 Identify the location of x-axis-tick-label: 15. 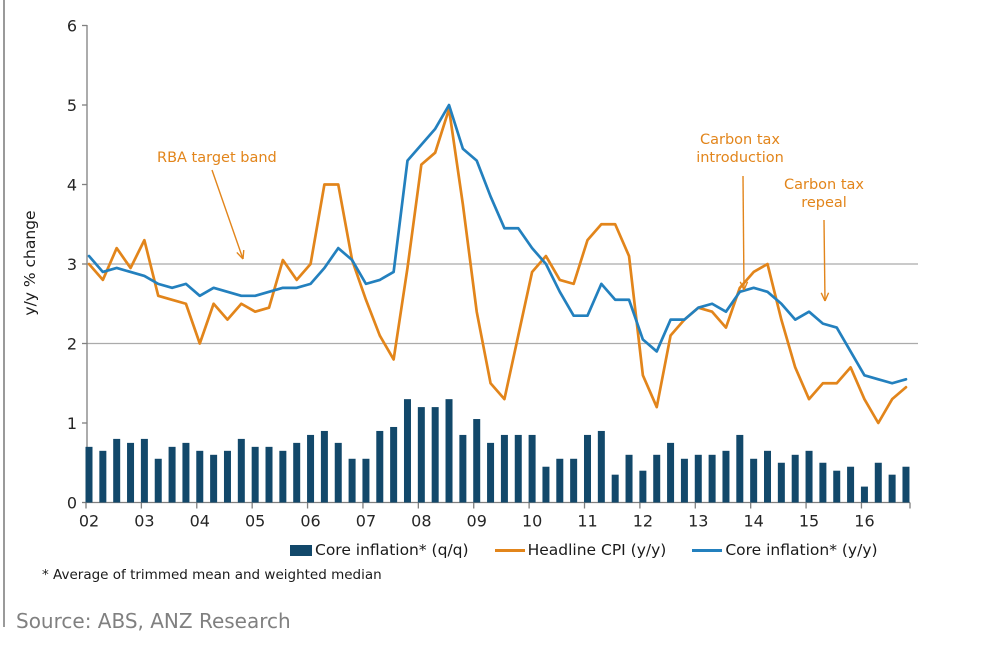
(809, 521).